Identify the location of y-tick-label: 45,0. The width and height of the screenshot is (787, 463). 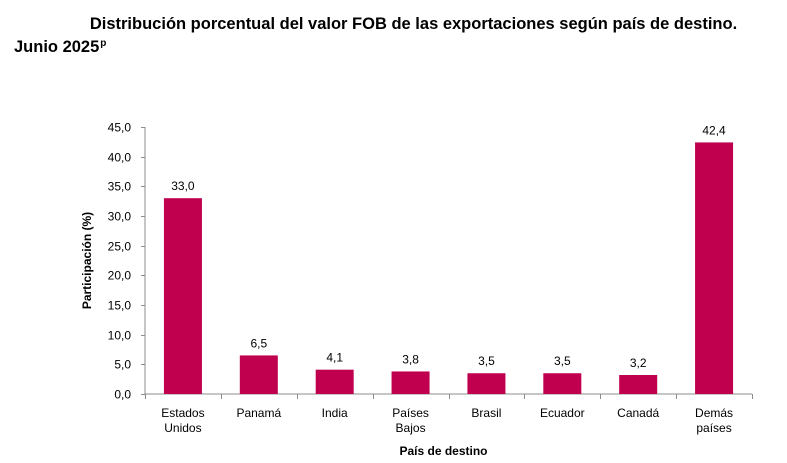
(120, 128).